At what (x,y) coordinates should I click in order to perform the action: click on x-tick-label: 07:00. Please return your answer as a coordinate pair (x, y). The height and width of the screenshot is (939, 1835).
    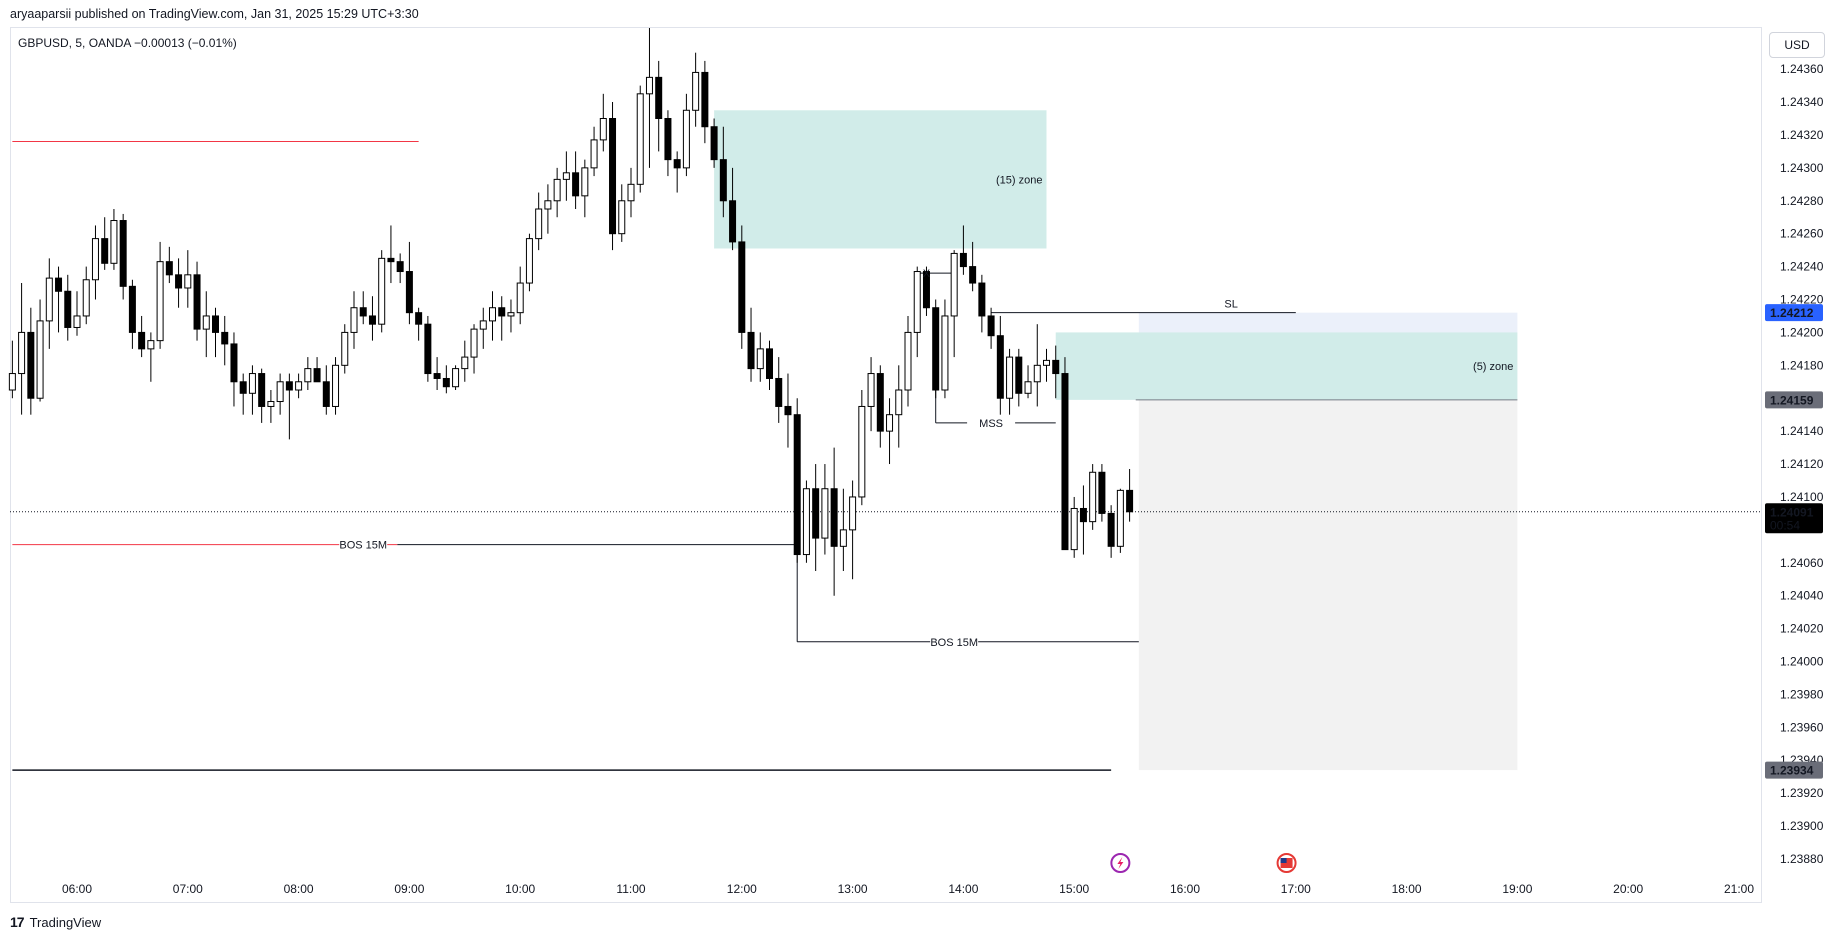
    Looking at the image, I should click on (188, 889).